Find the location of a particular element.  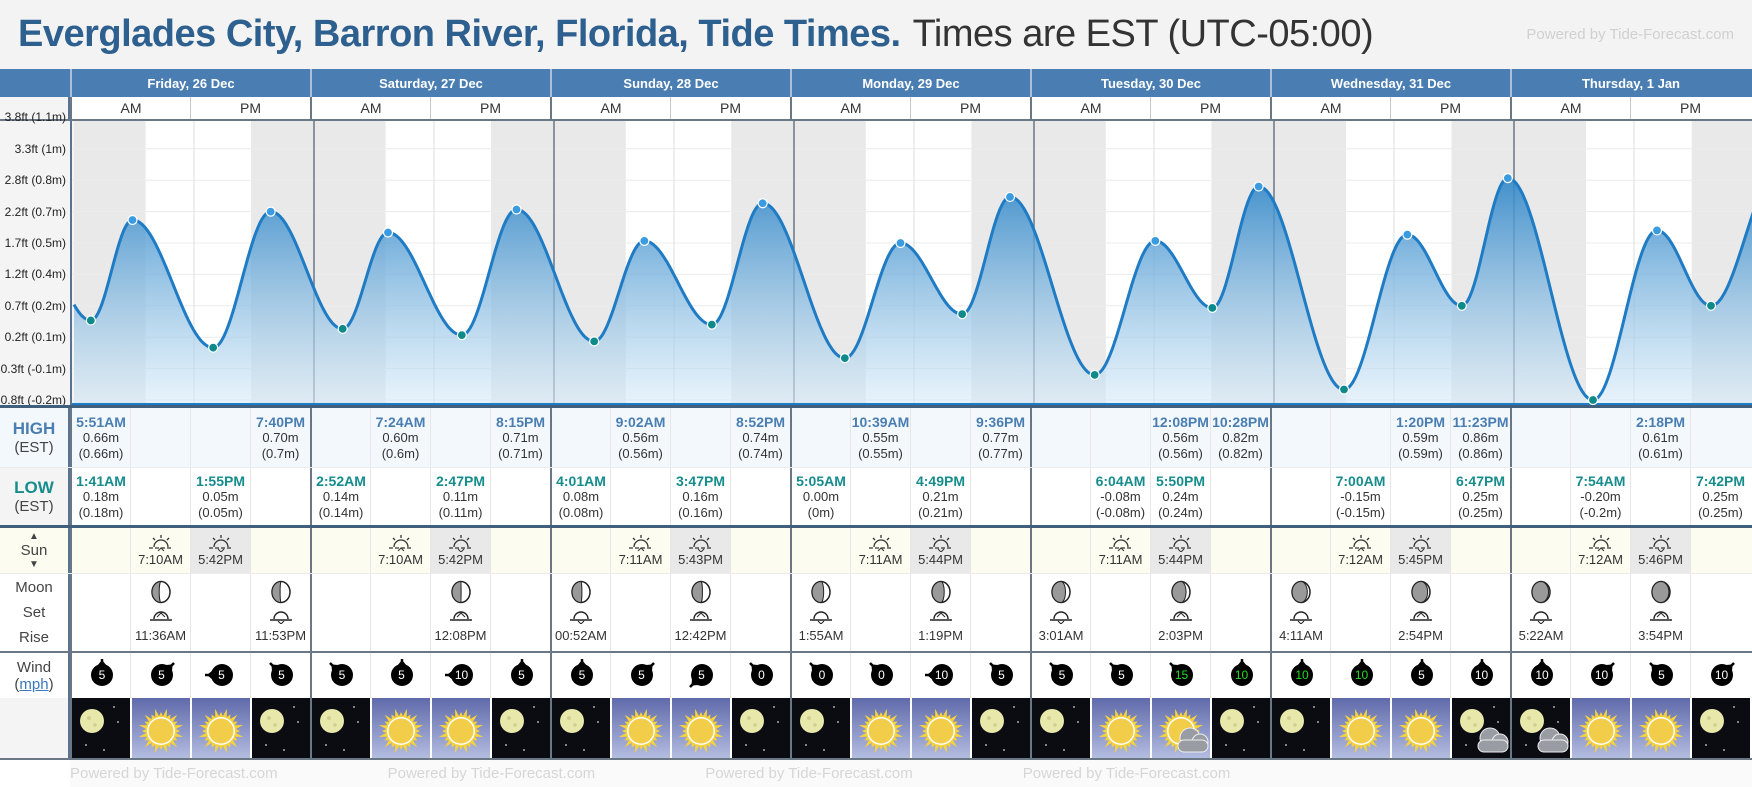

moon-rise-time: 5:22AM is located at coordinates (1541, 635).